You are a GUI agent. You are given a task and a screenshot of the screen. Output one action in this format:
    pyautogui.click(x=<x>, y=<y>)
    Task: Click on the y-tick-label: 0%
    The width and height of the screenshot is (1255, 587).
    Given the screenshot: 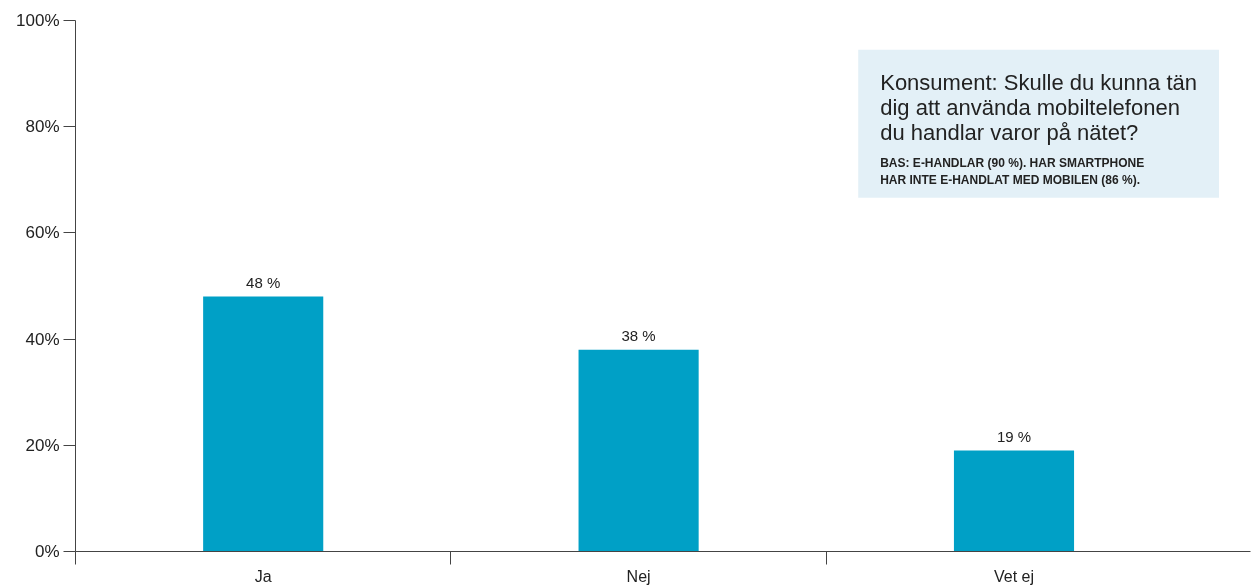 What is the action you would take?
    pyautogui.click(x=47, y=551)
    